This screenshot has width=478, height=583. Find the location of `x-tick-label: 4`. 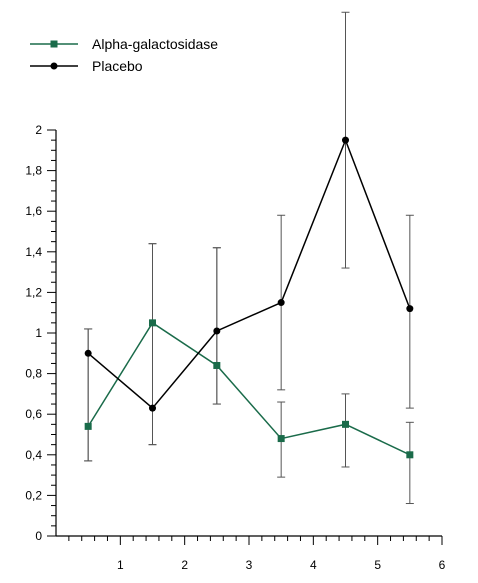

x-tick-label: 4 is located at coordinates (313, 565).